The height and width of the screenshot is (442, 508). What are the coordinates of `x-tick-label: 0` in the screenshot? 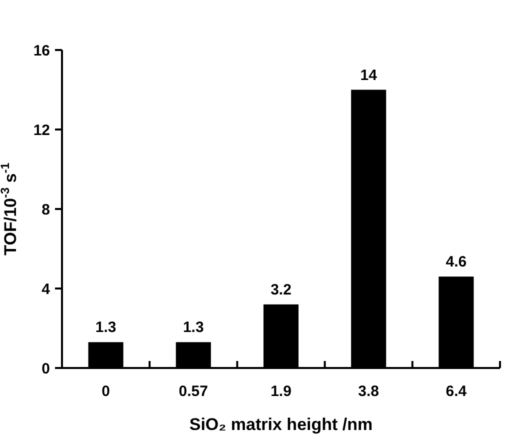 It's located at (106, 391).